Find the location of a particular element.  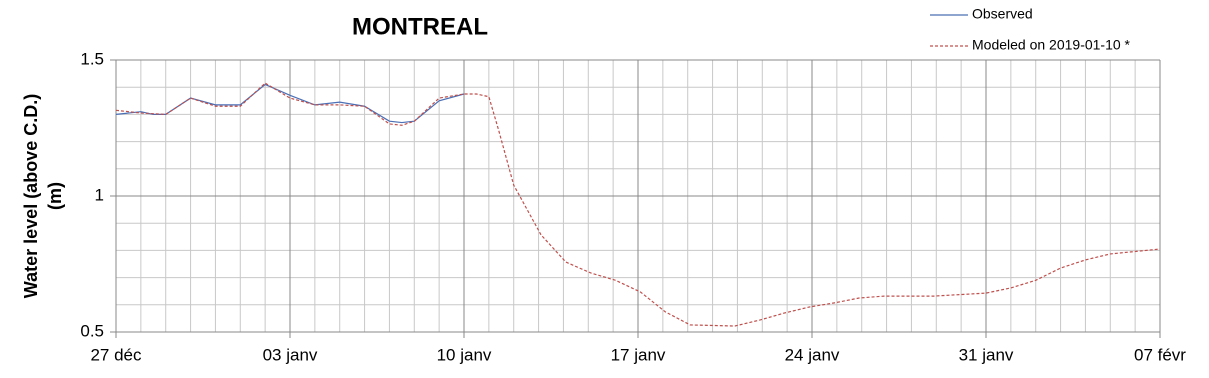

y-tick-label: 1.5 is located at coordinates (92, 58).